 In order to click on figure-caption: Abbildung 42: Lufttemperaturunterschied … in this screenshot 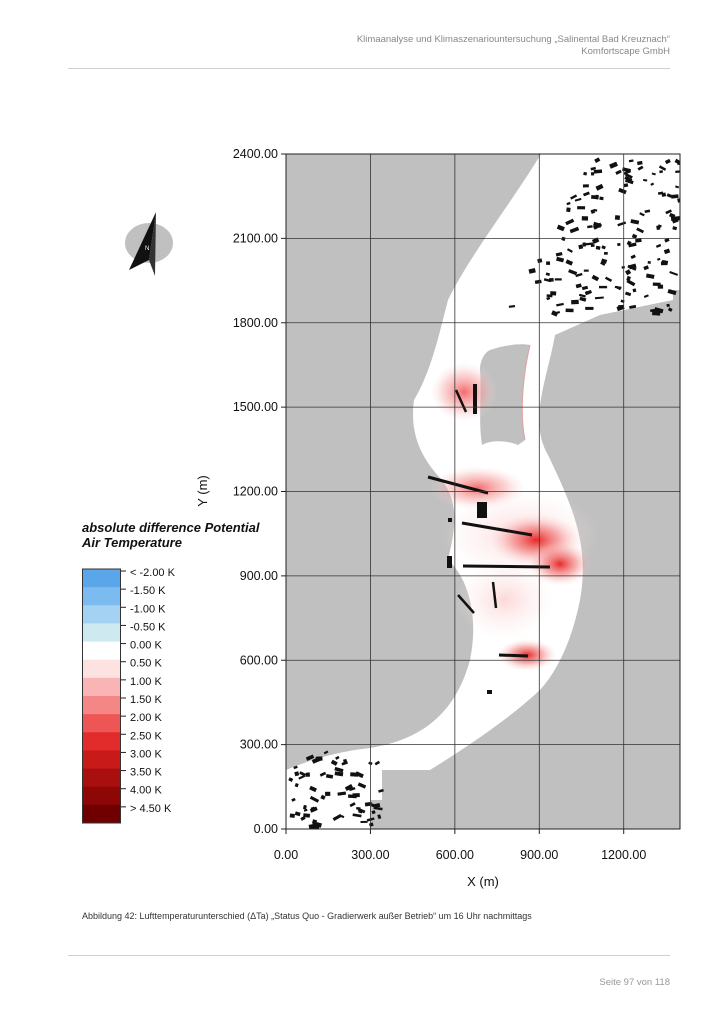, I will do `click(307, 916)`.